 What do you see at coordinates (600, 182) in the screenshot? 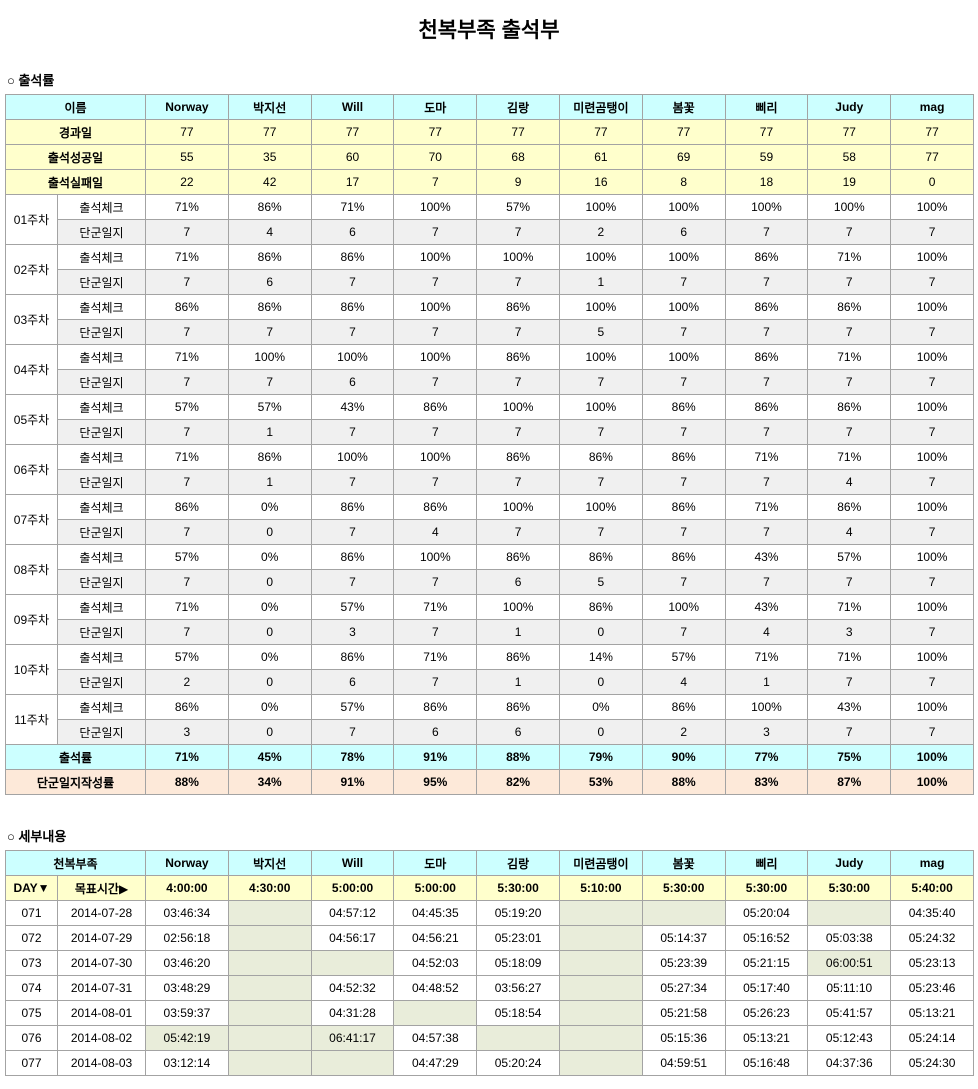
I see `stat-cell: 16` at bounding box center [600, 182].